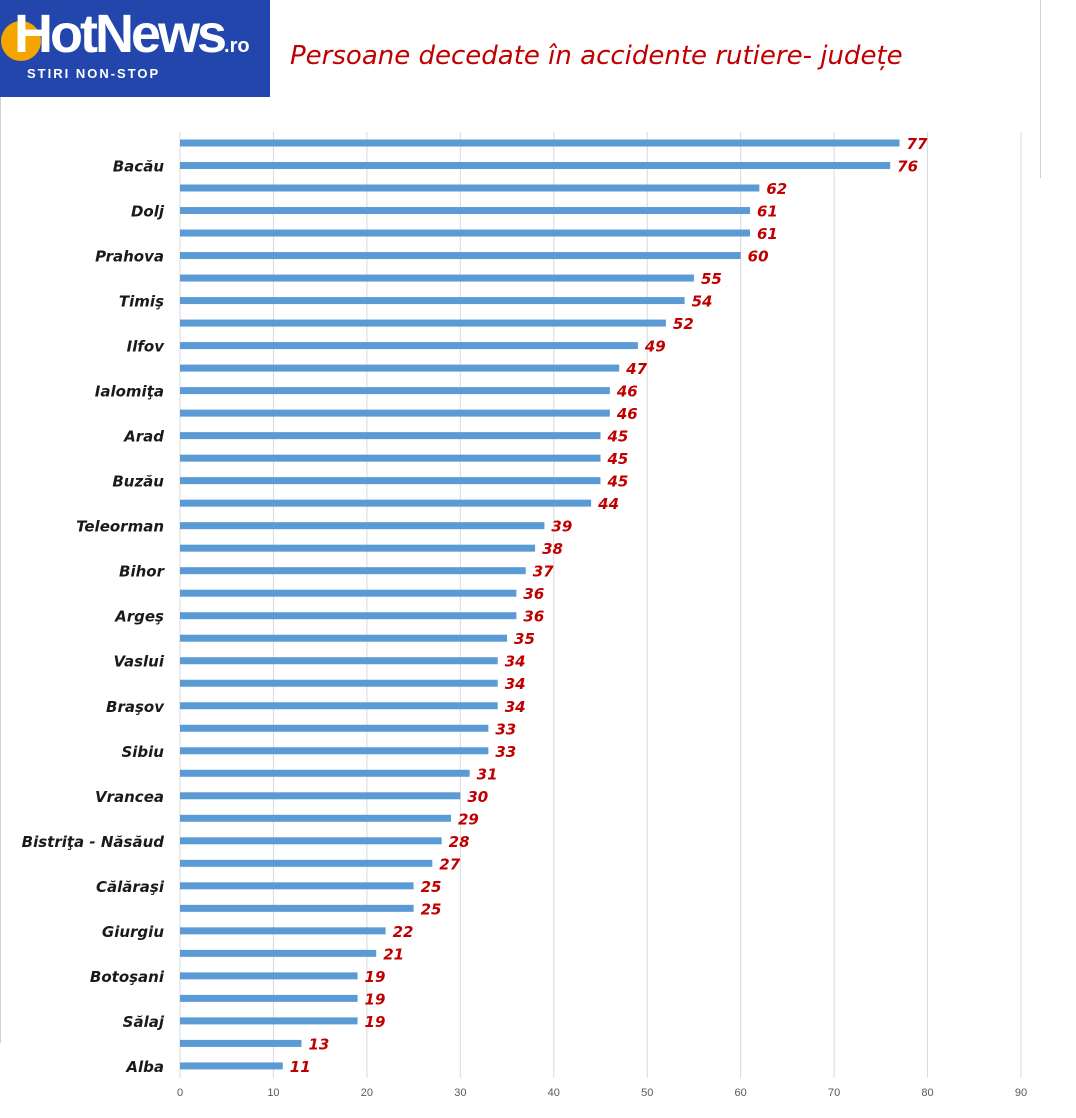  Describe the element at coordinates (148, 212) in the screenshot. I see `category-label: Dolj` at that location.